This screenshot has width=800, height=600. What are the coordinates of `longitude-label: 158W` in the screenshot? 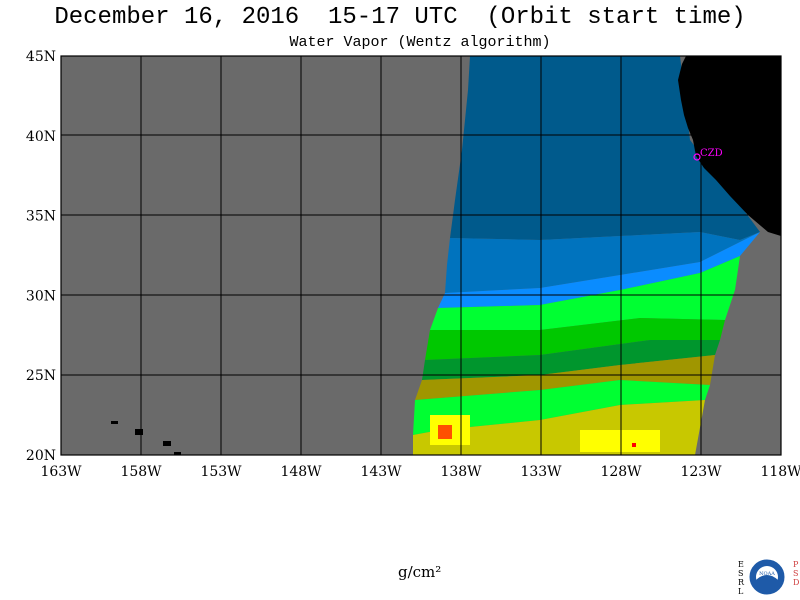 It's located at (141, 472).